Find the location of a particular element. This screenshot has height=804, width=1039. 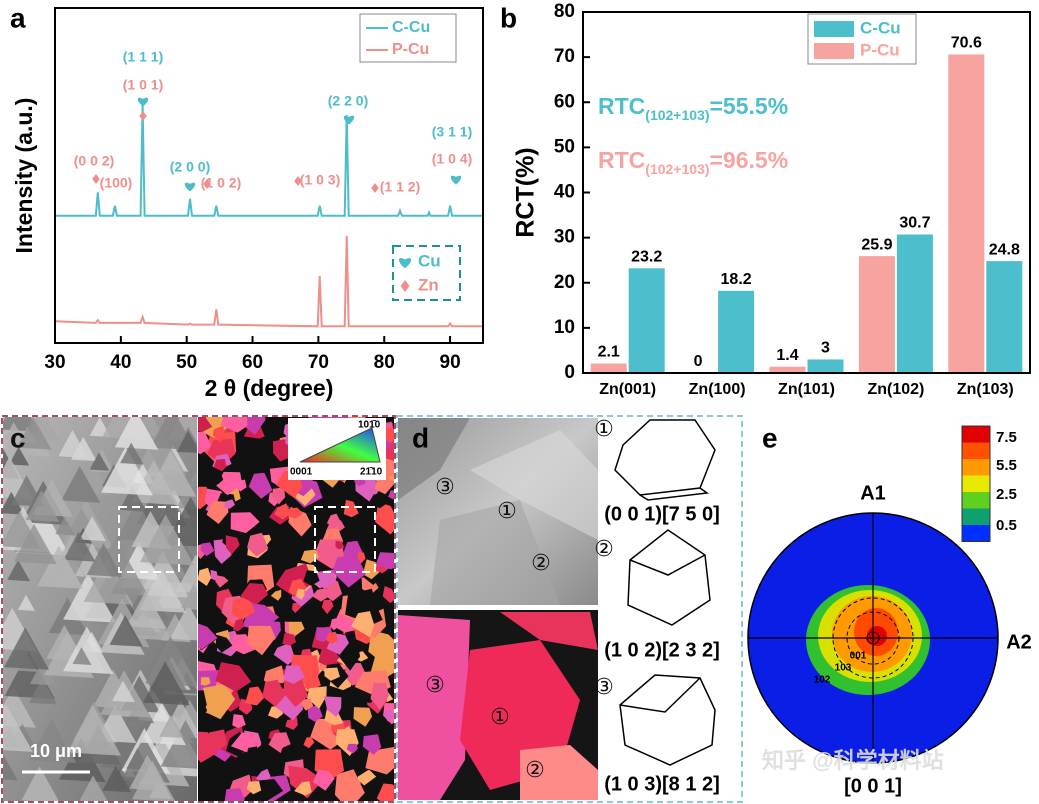

colorbar-label: 5.5 is located at coordinates (1006, 465).